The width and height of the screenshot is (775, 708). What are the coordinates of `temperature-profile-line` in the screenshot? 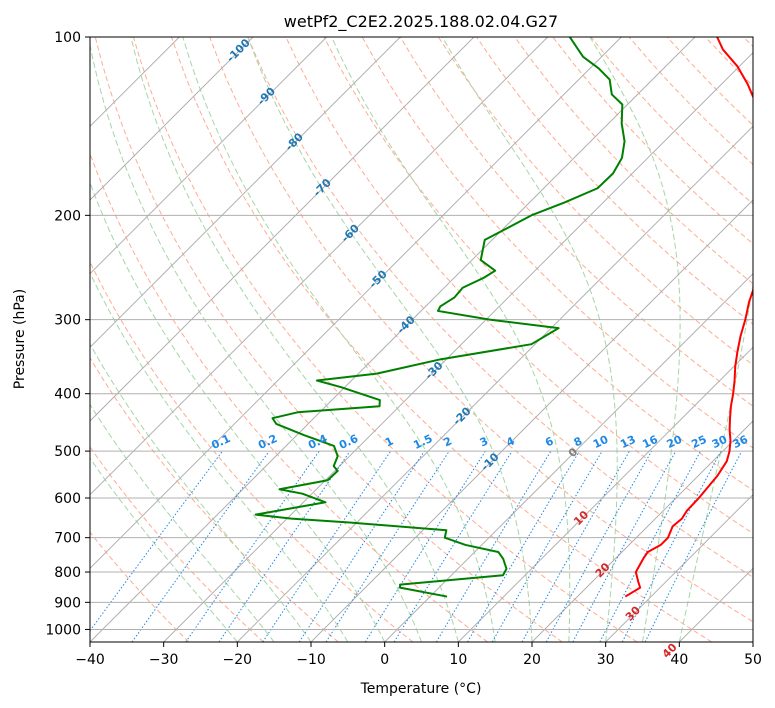 It's located at (688, 317).